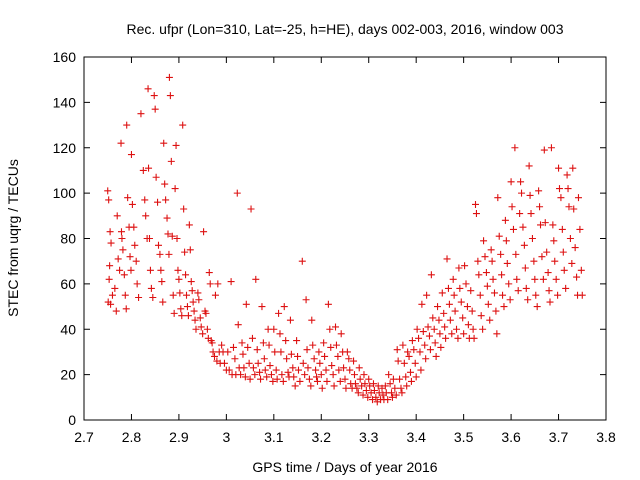 The height and width of the screenshot is (480, 640). Describe the element at coordinates (65, 102) in the screenshot. I see `y-tick-label: 140` at that location.